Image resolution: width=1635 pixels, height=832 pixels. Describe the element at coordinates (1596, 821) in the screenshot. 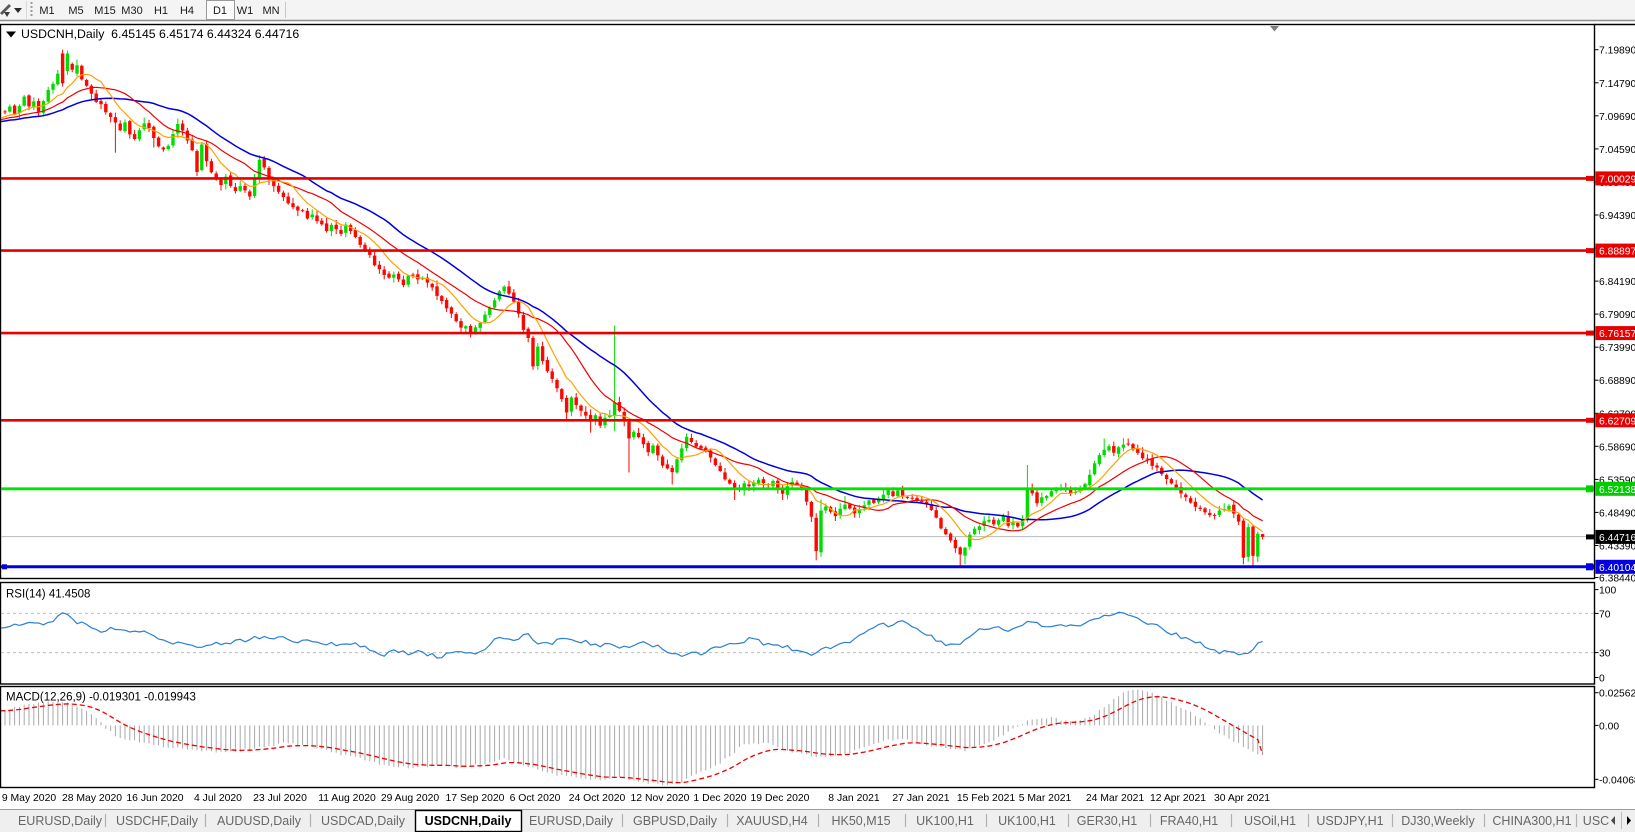

I see `svg-text: USC` at that location.